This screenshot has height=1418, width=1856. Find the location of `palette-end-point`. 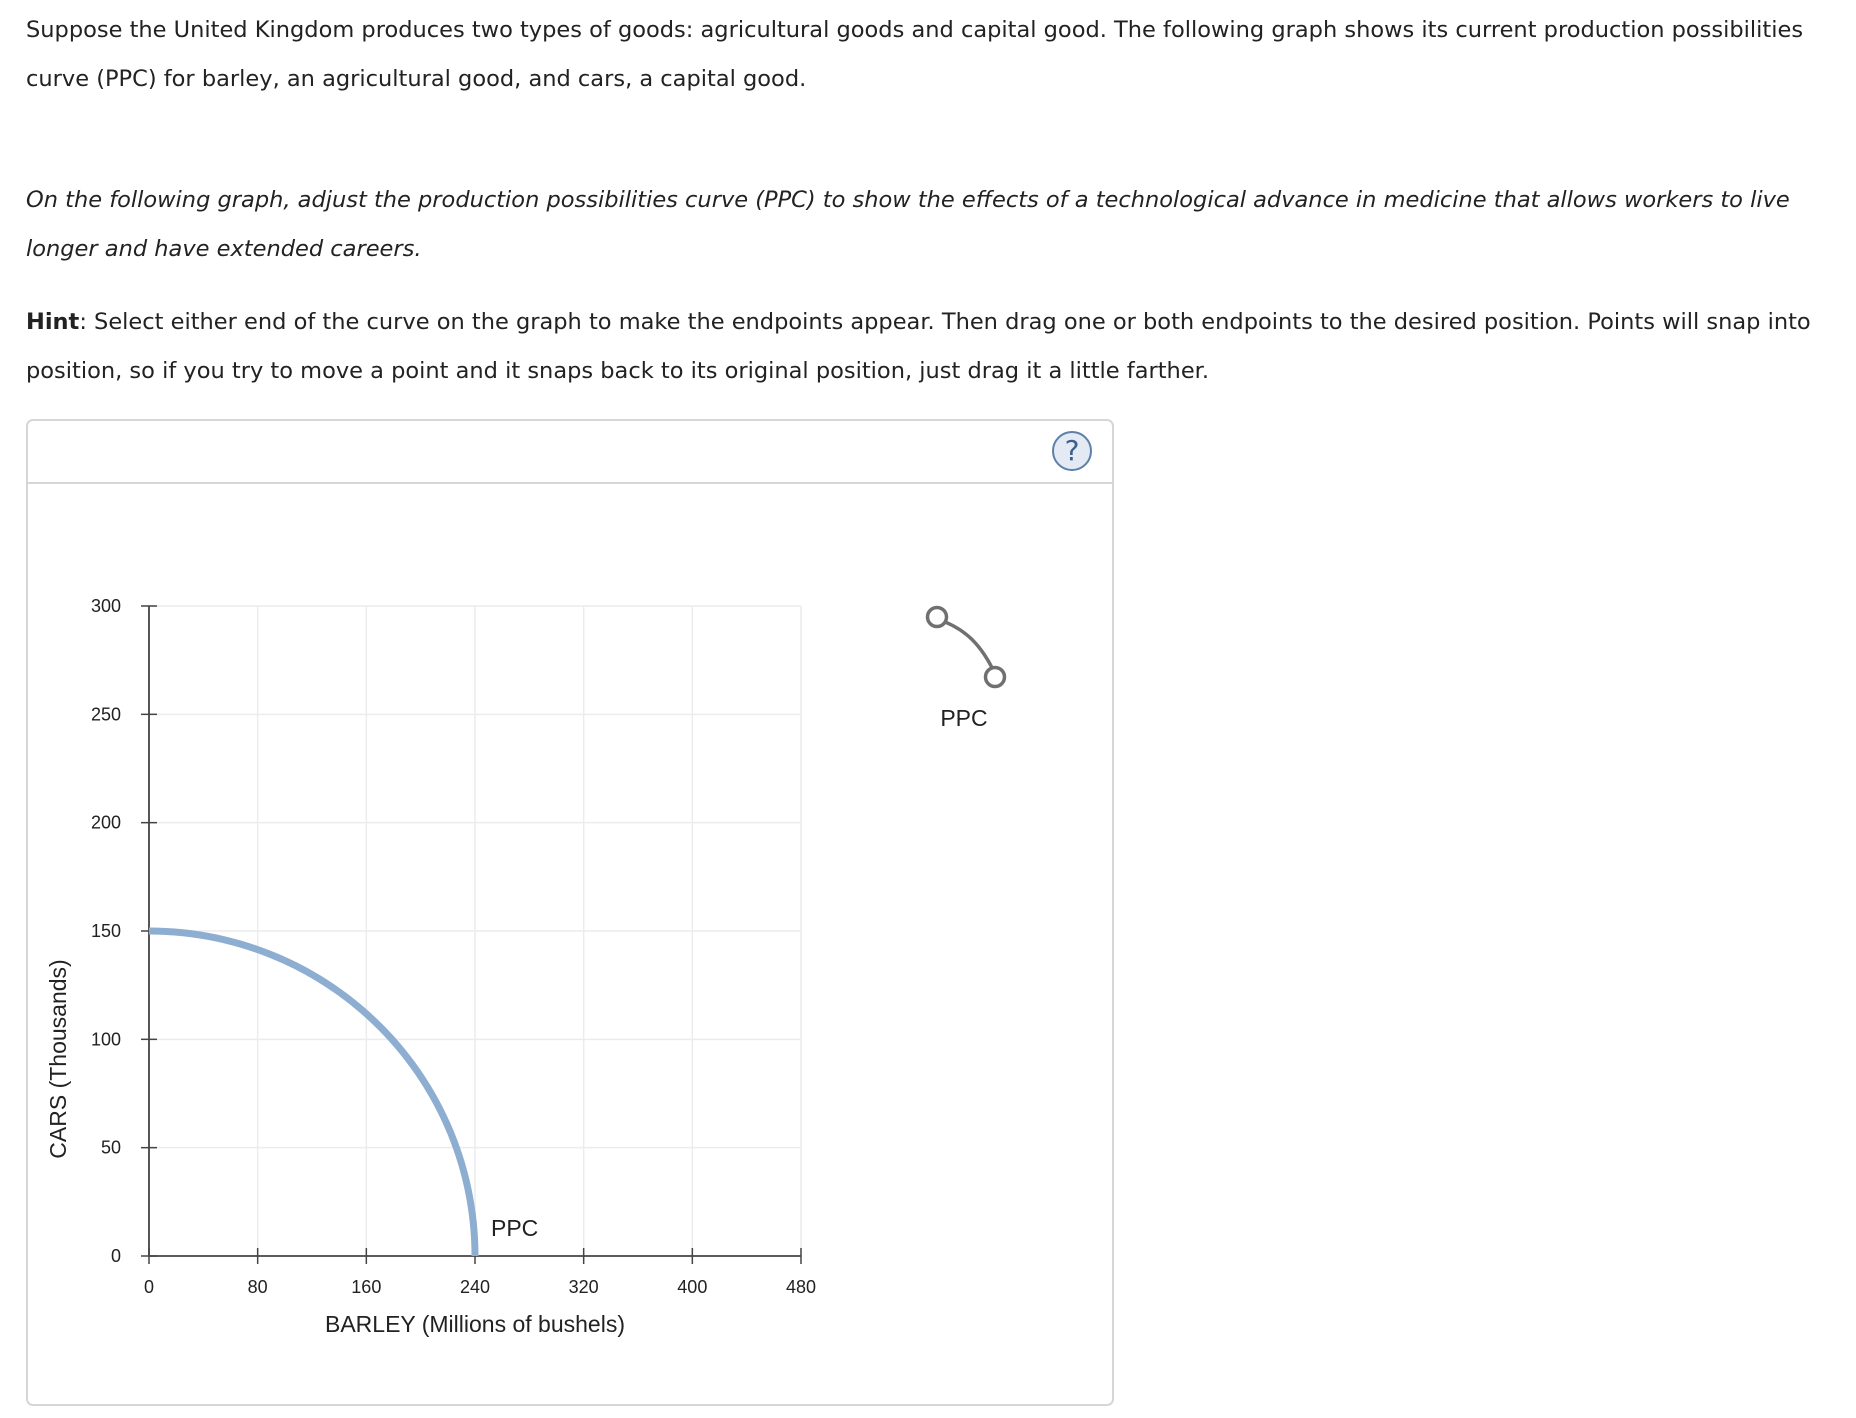

palette-end-point is located at coordinates (995, 677).